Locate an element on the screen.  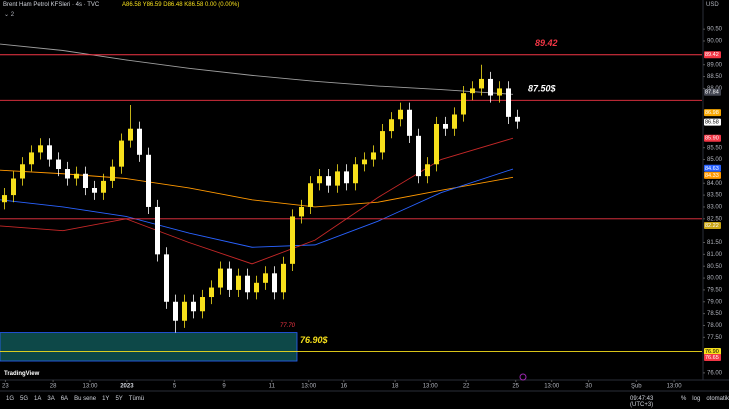
level-label: 76.90$ is located at coordinates (314, 340).